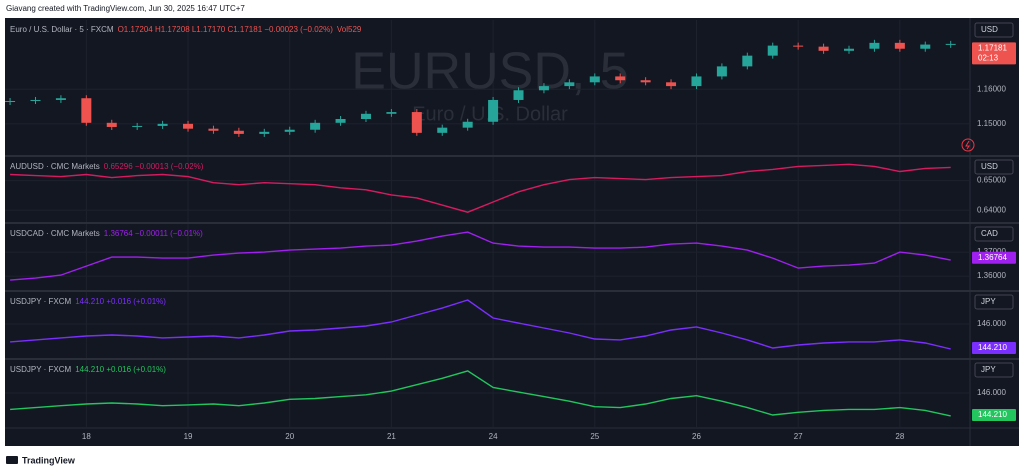 The width and height of the screenshot is (1024, 472). Describe the element at coordinates (991, 180) in the screenshot. I see `y-tick-label: 0.65000` at that location.